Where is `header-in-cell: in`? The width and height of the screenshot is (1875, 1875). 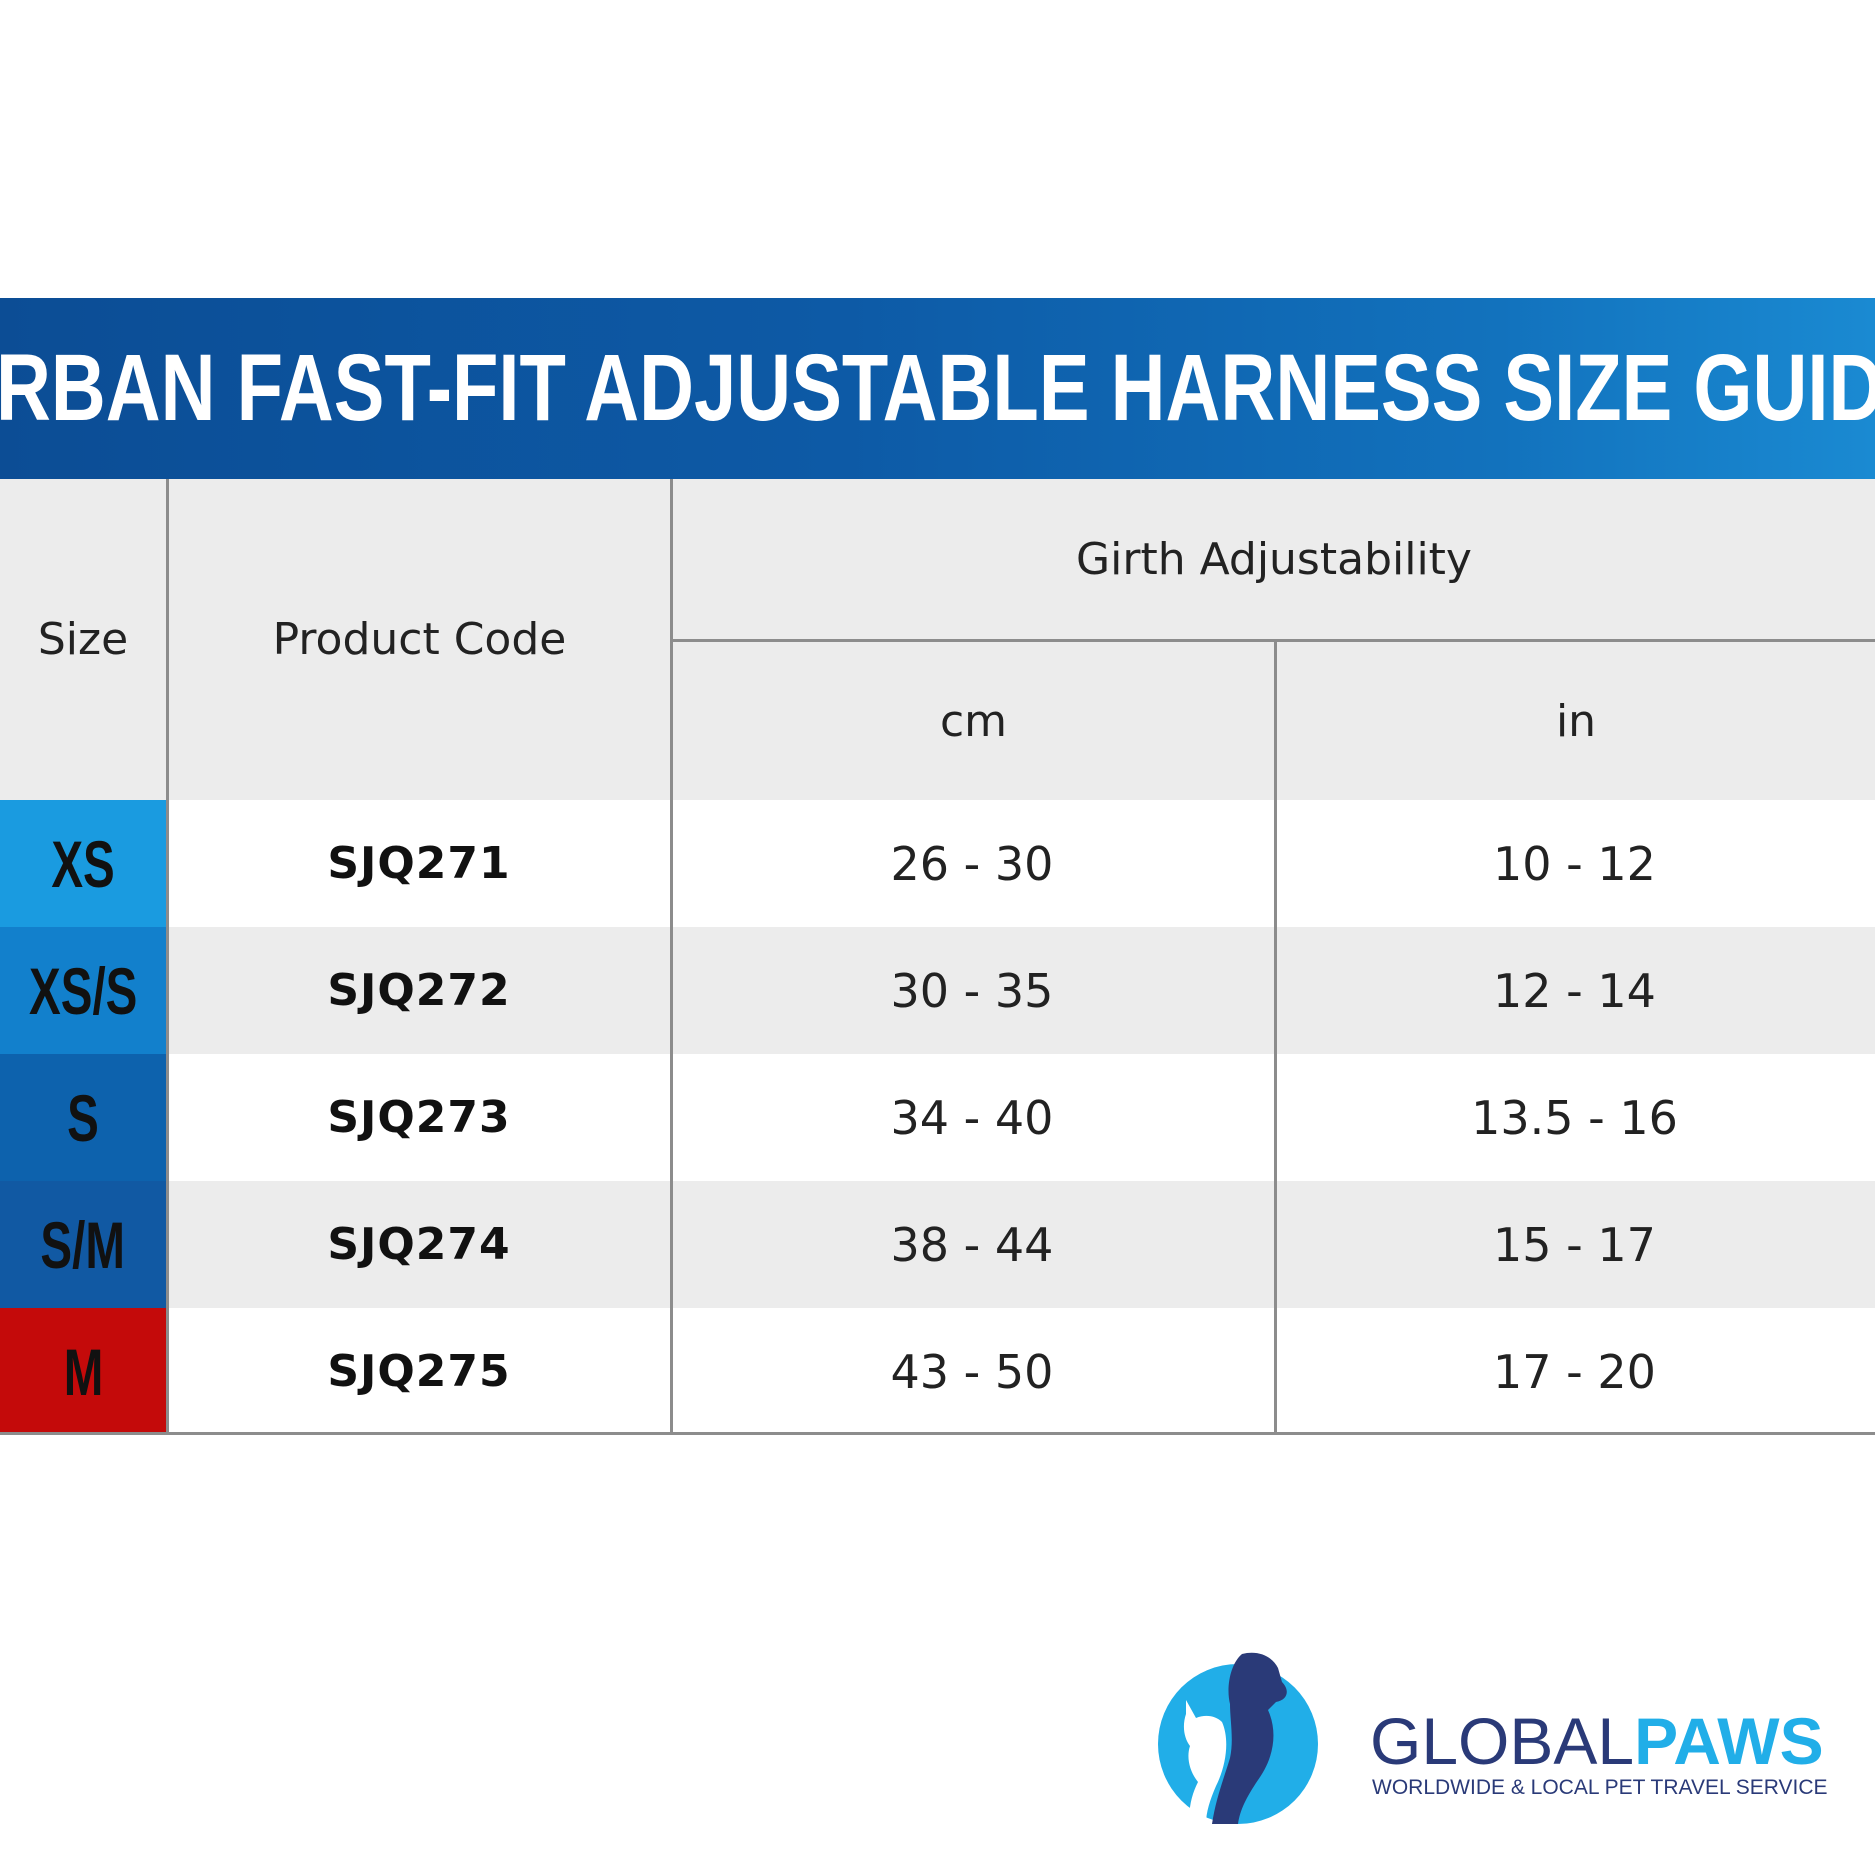 header-in-cell: in is located at coordinates (1576, 721).